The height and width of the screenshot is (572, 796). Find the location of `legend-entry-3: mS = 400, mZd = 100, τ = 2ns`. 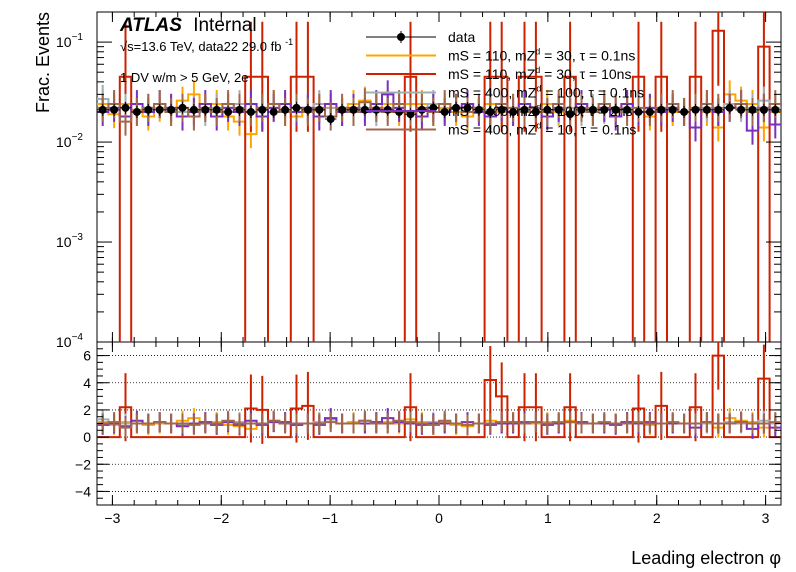

legend-entry-3: mS = 400, mZd = 100, τ = 2ns is located at coordinates (499, 110).